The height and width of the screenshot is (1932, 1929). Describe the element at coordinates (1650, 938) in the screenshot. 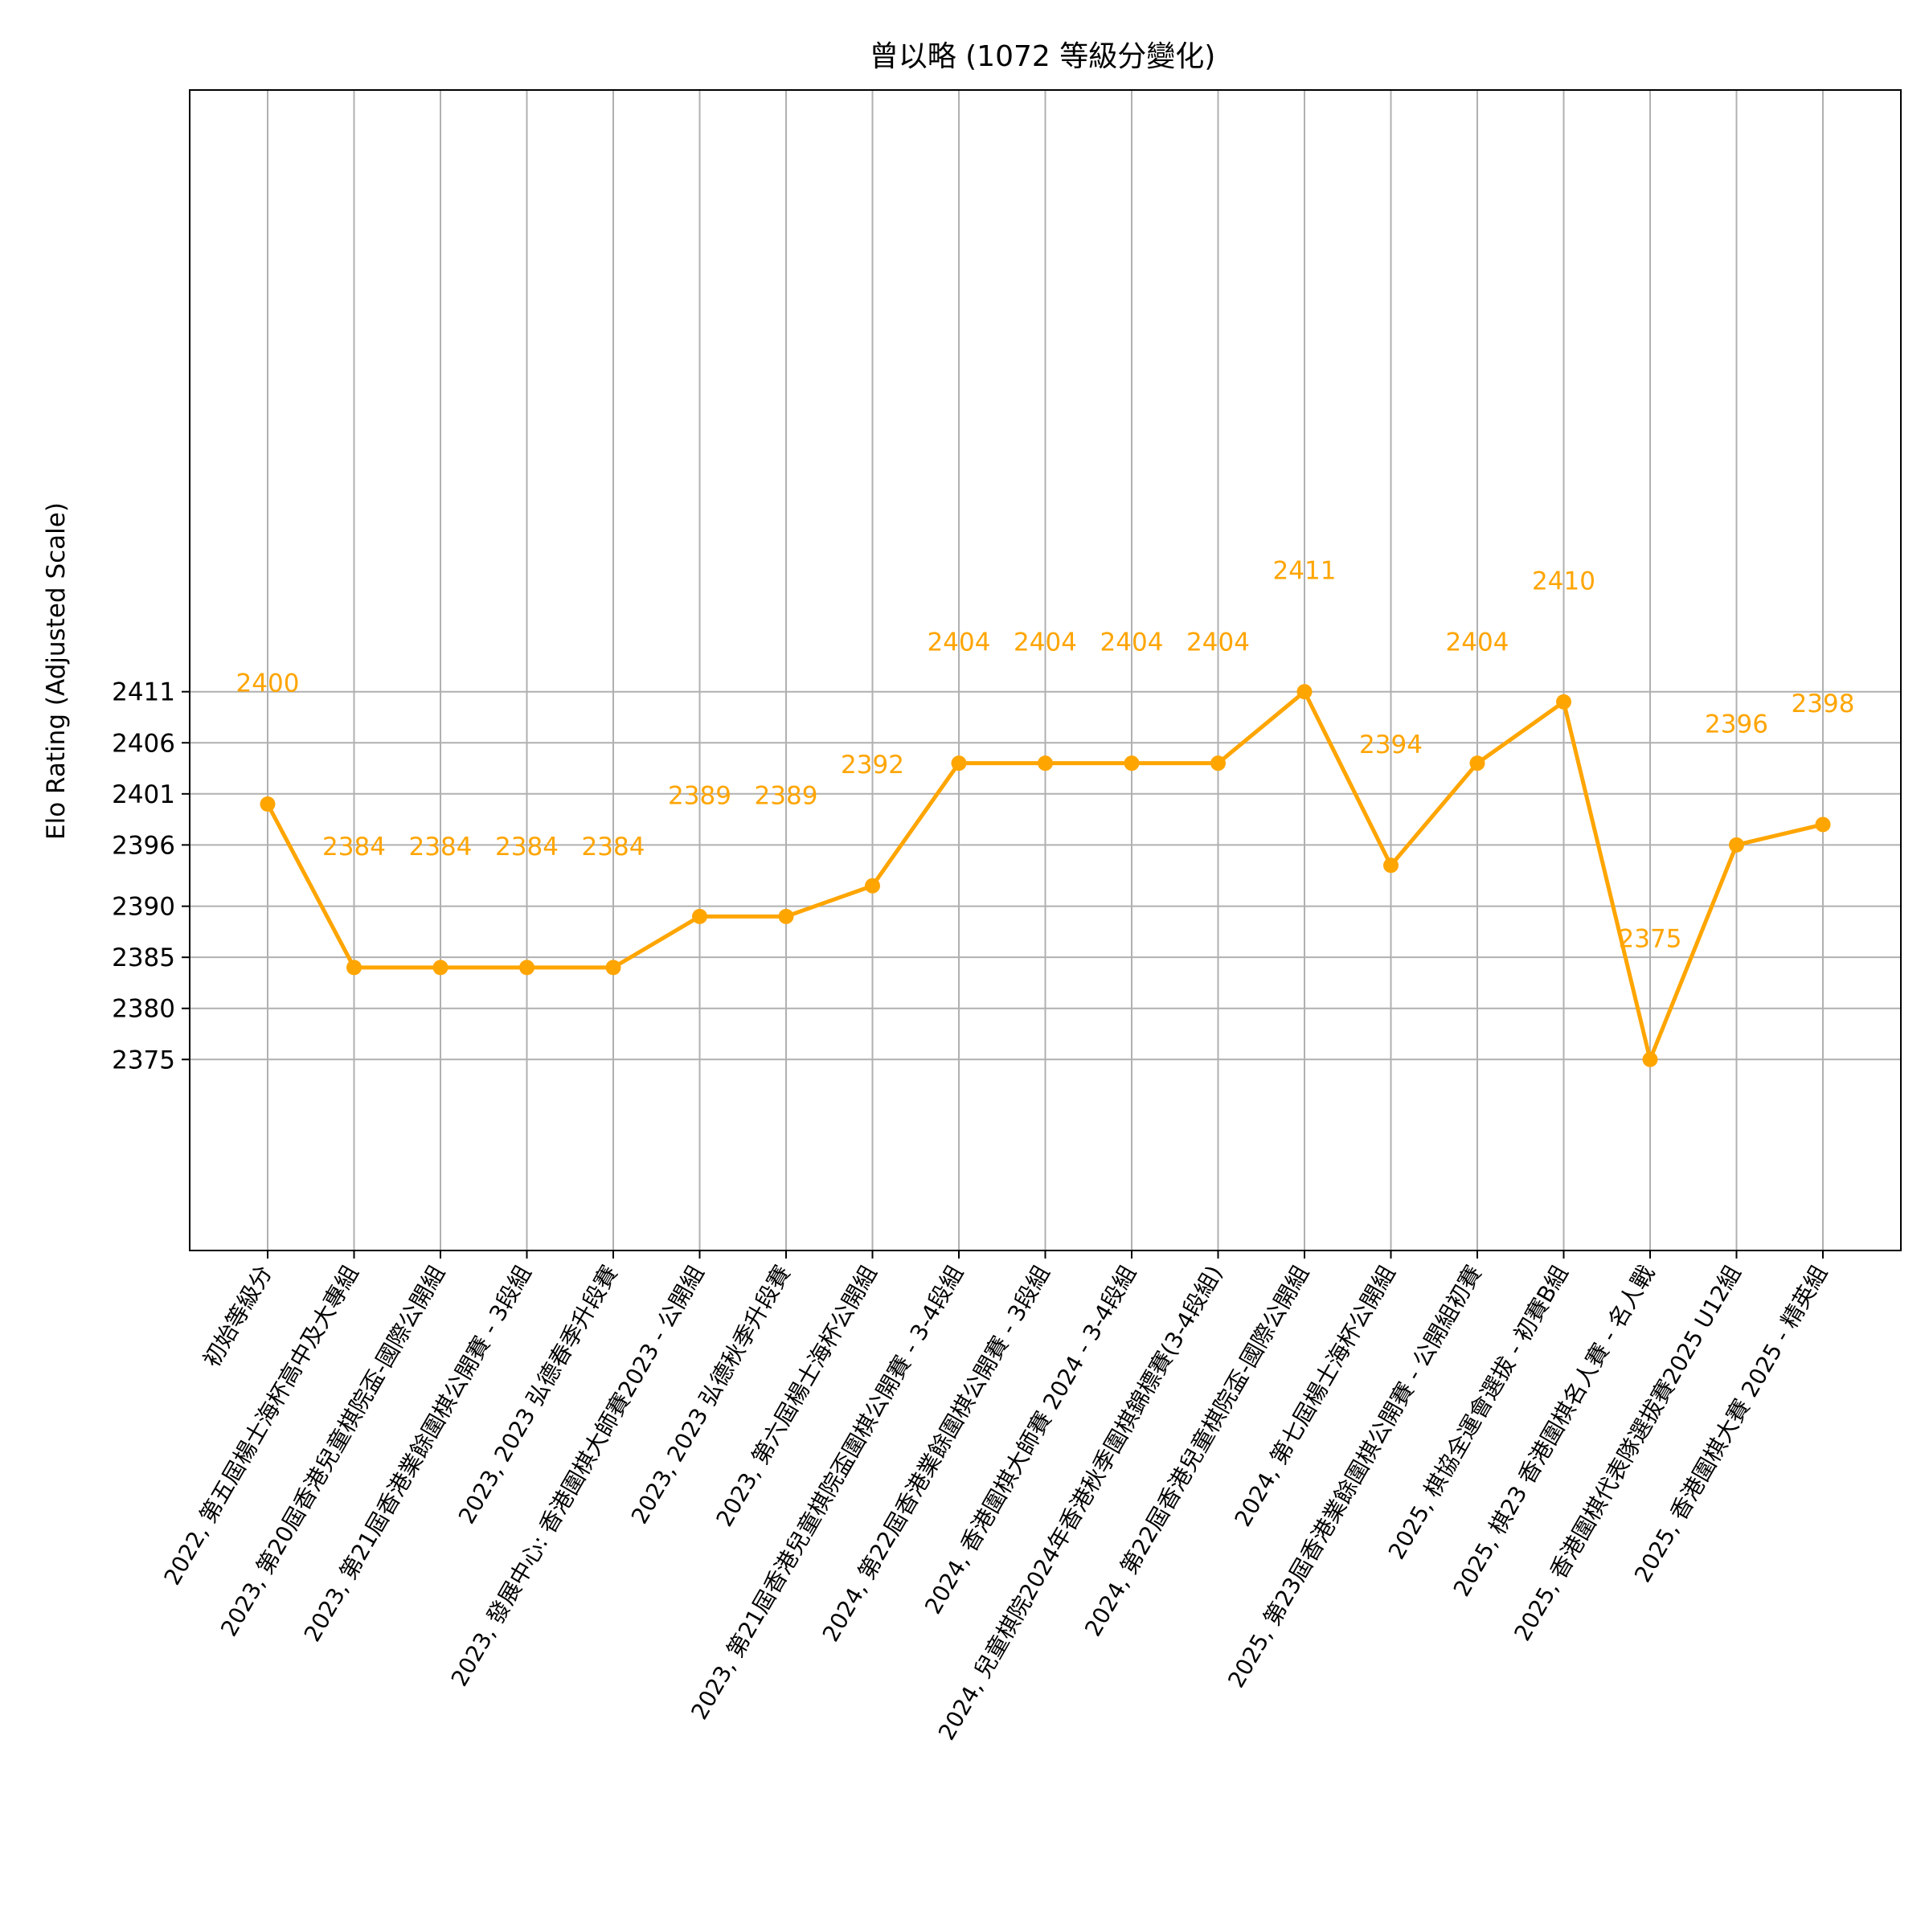

I see `data-label: 2375` at that location.